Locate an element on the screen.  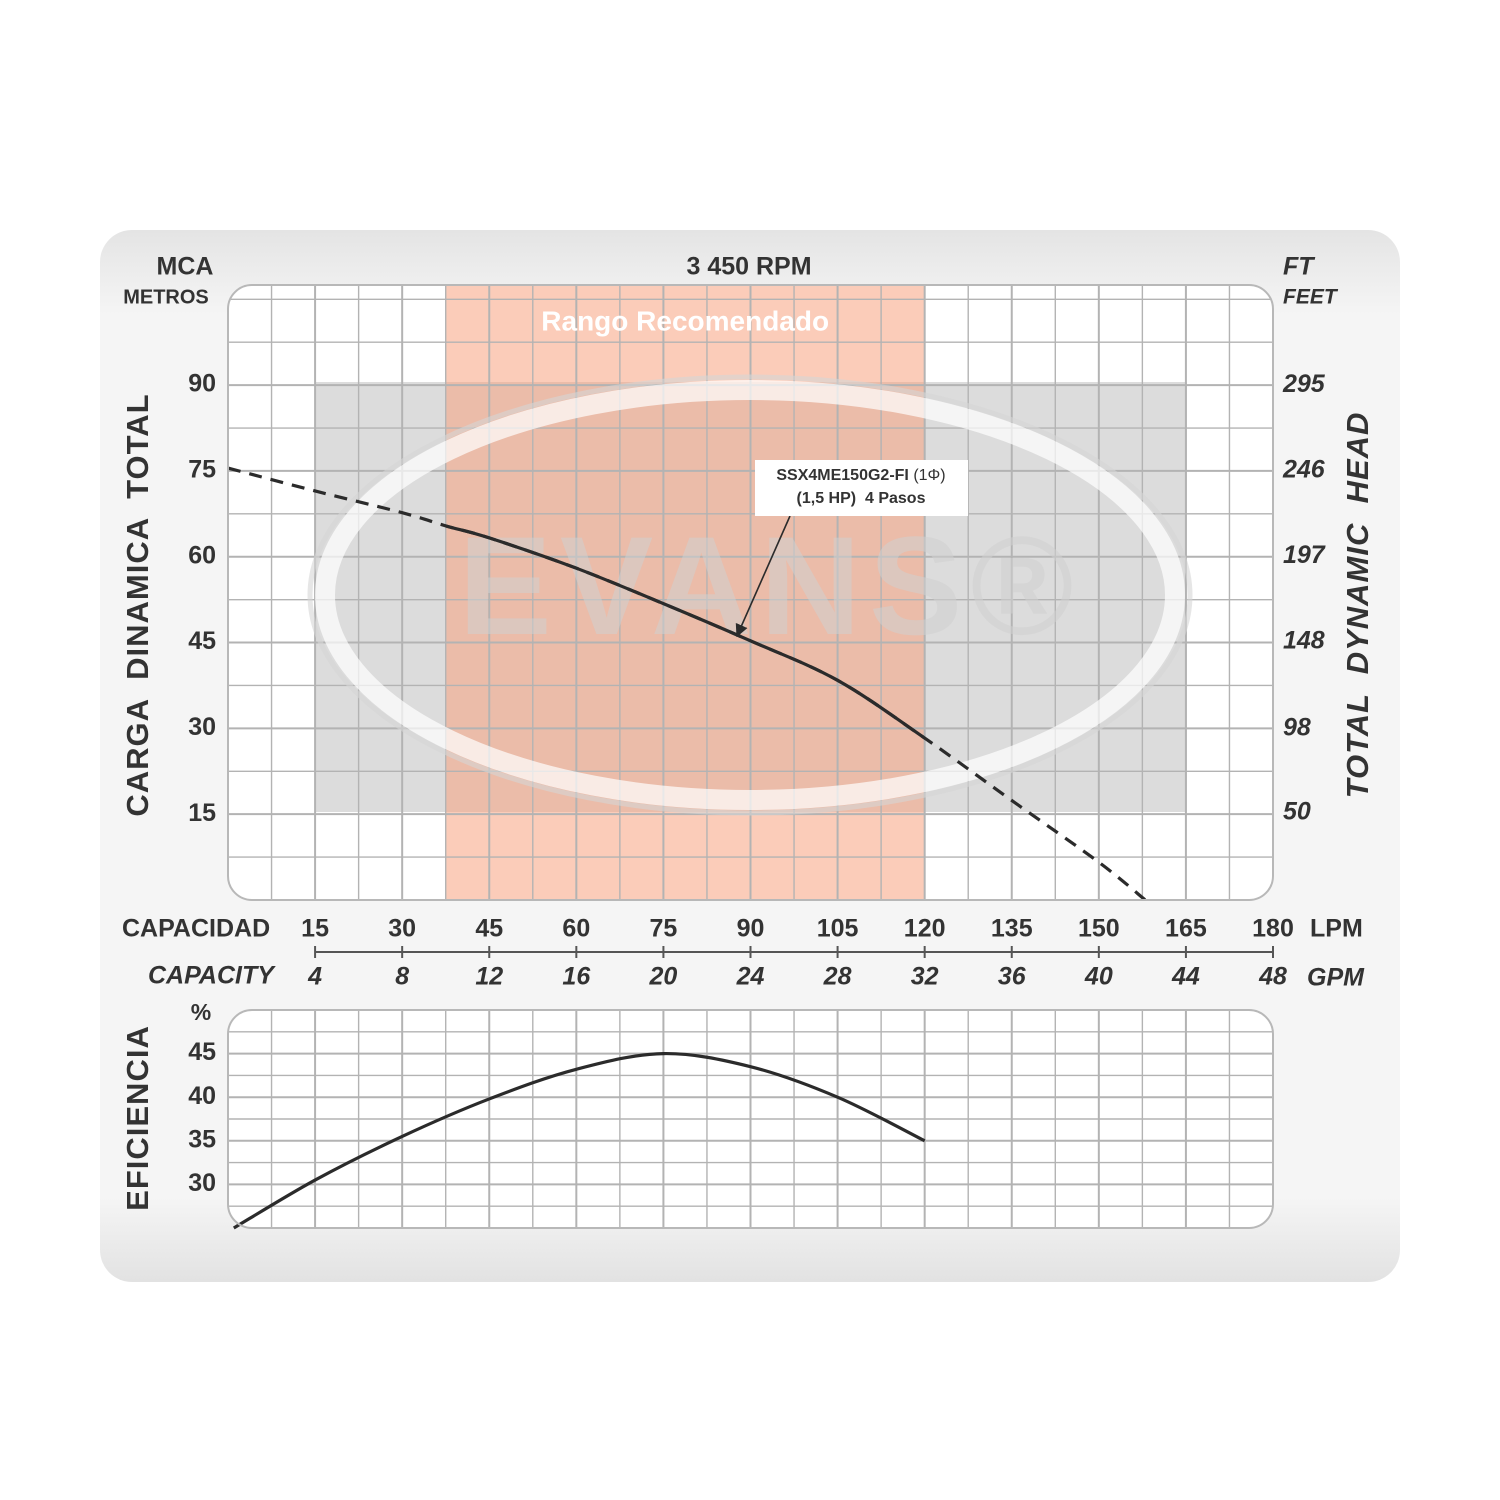
y2-tick-label: 98 is located at coordinates (1297, 728).